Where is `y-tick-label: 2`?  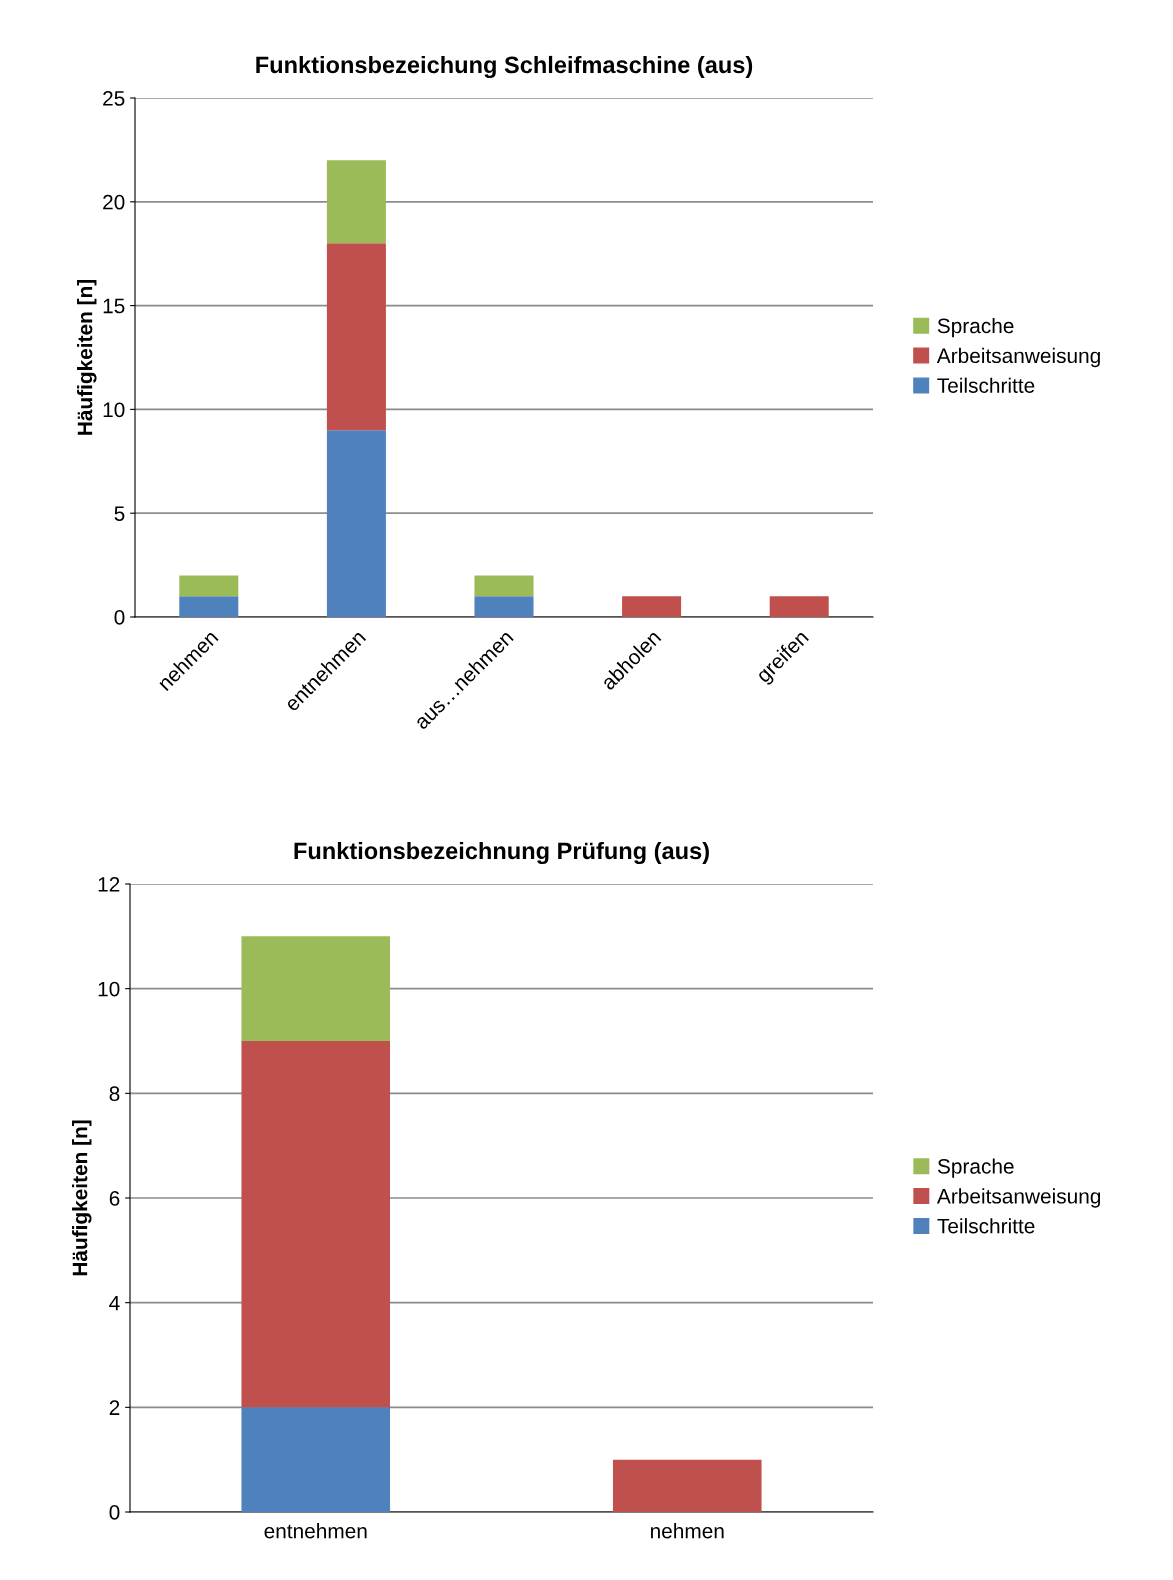 y-tick-label: 2 is located at coordinates (114, 1407).